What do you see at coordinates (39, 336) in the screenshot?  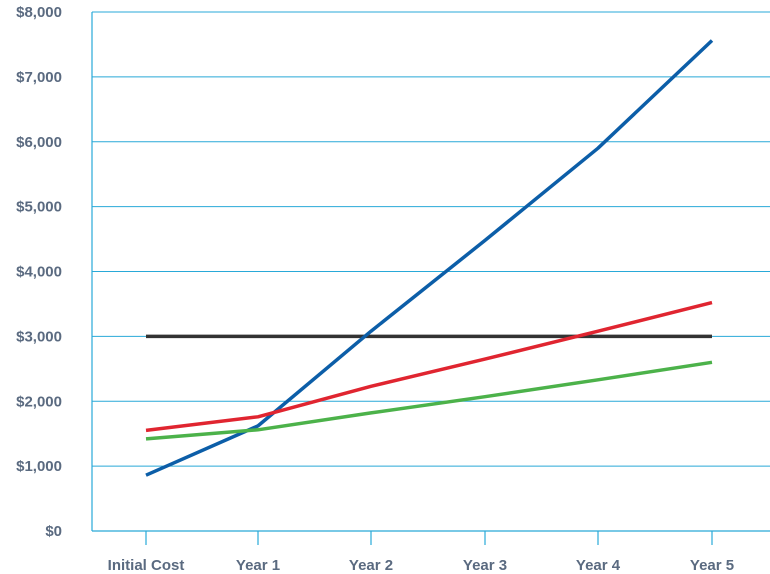 I see `y-tick-label: $3,000` at bounding box center [39, 336].